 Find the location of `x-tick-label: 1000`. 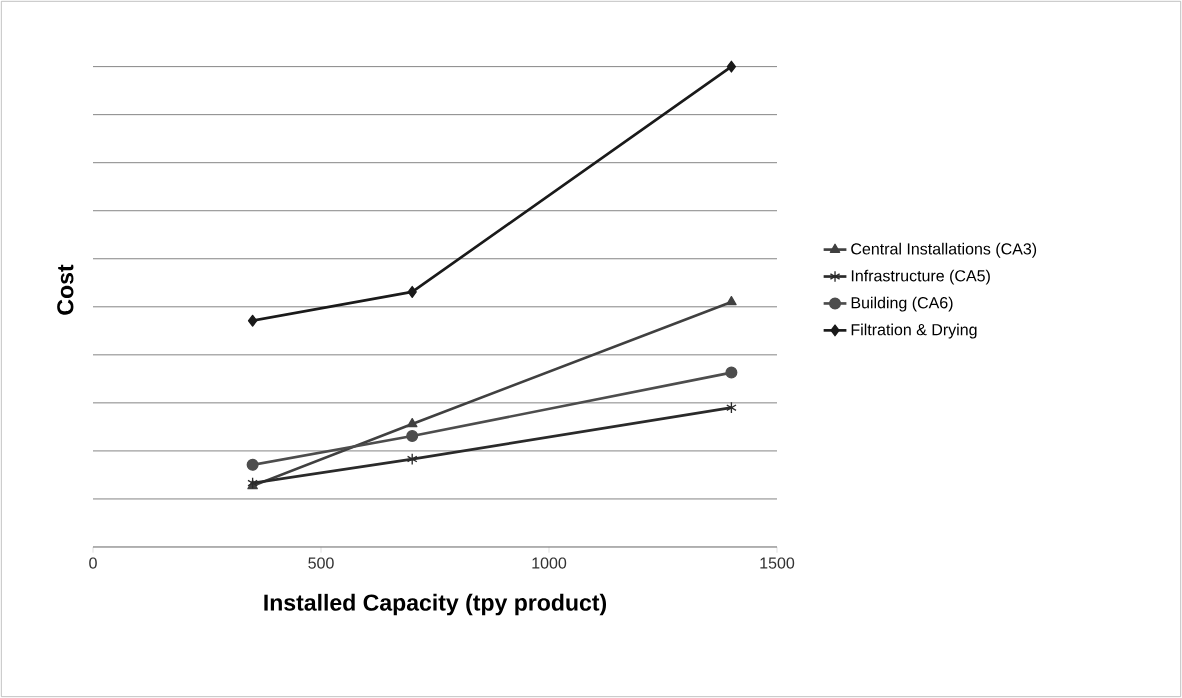

x-tick-label: 1000 is located at coordinates (549, 563).